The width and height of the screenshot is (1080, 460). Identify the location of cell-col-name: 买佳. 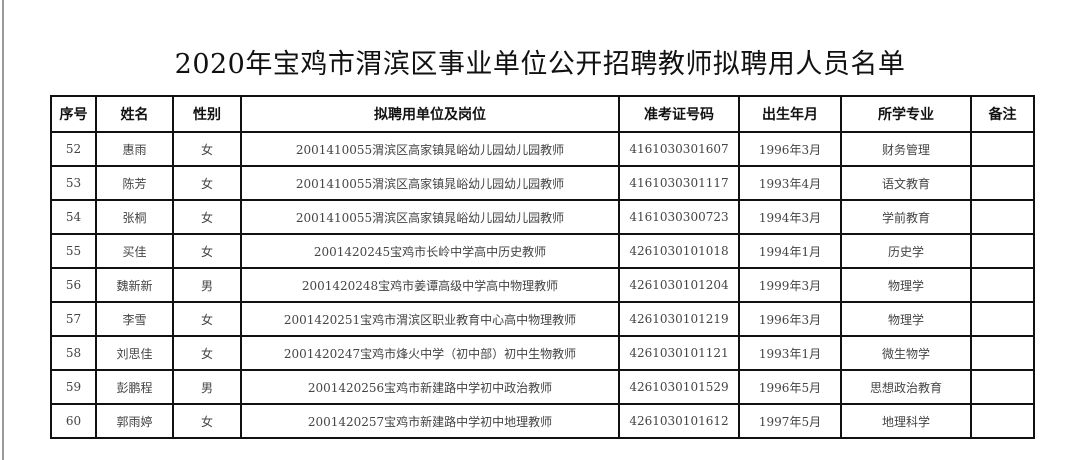
(134, 251).